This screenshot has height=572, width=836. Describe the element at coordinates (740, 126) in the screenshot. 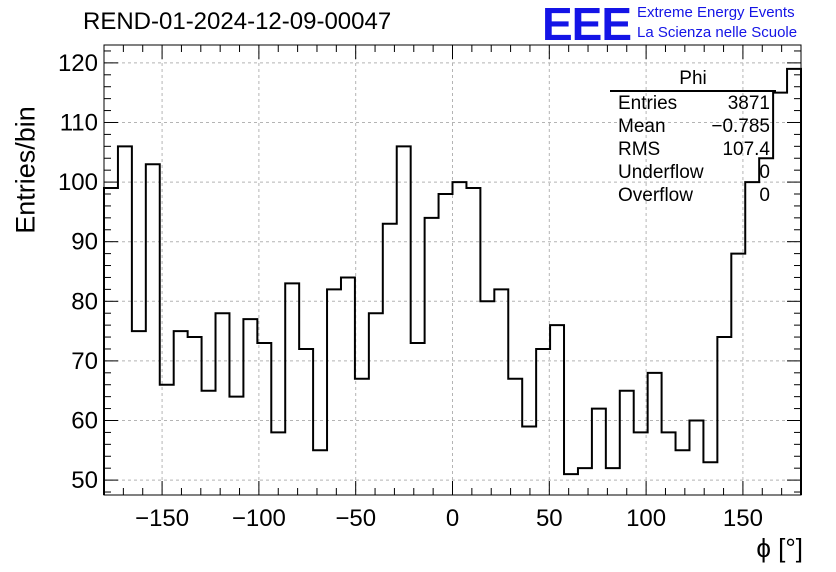

I see `stats-value: −0.785` at that location.